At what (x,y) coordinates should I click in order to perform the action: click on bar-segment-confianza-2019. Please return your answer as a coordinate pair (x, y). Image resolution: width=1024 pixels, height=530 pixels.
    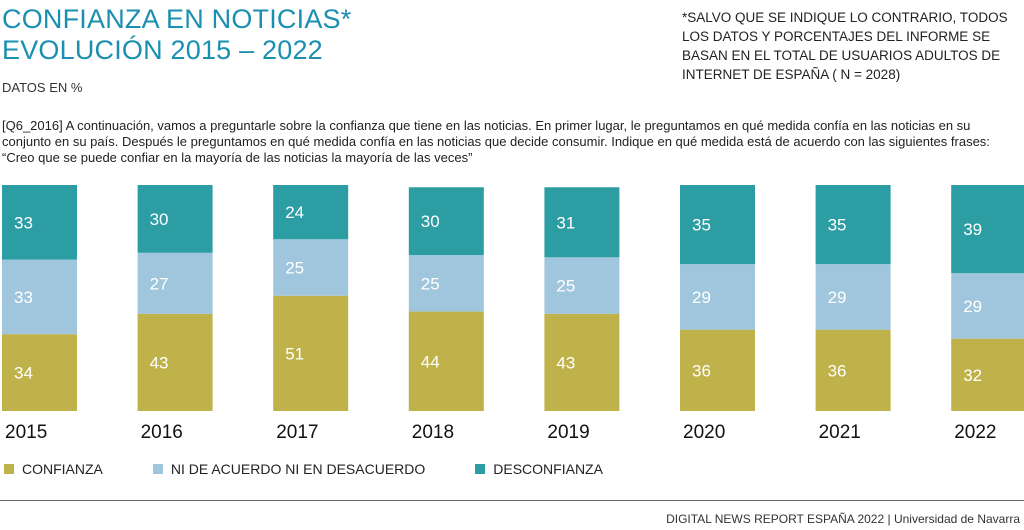
    Looking at the image, I should click on (582, 362).